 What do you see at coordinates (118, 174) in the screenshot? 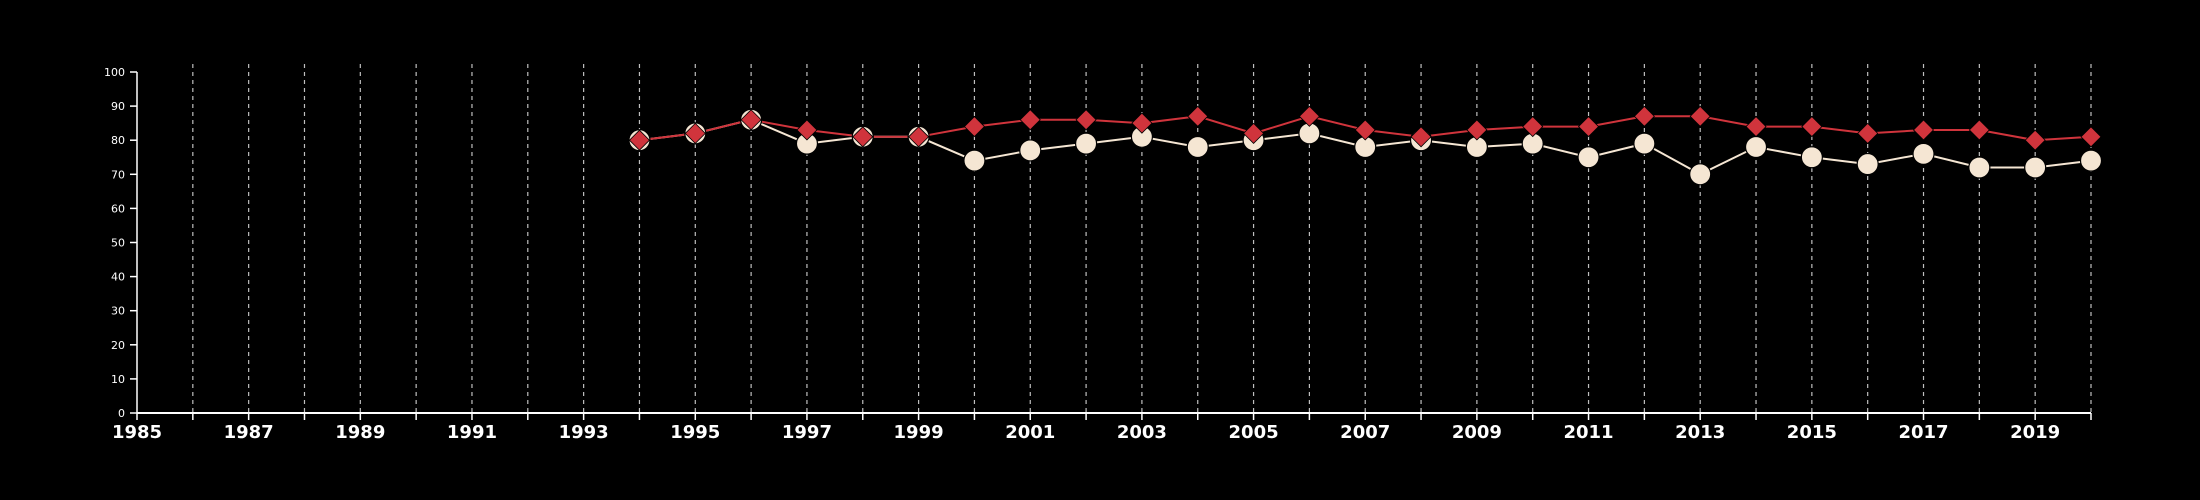
I see `y-tick-label-70: 70` at bounding box center [118, 174].